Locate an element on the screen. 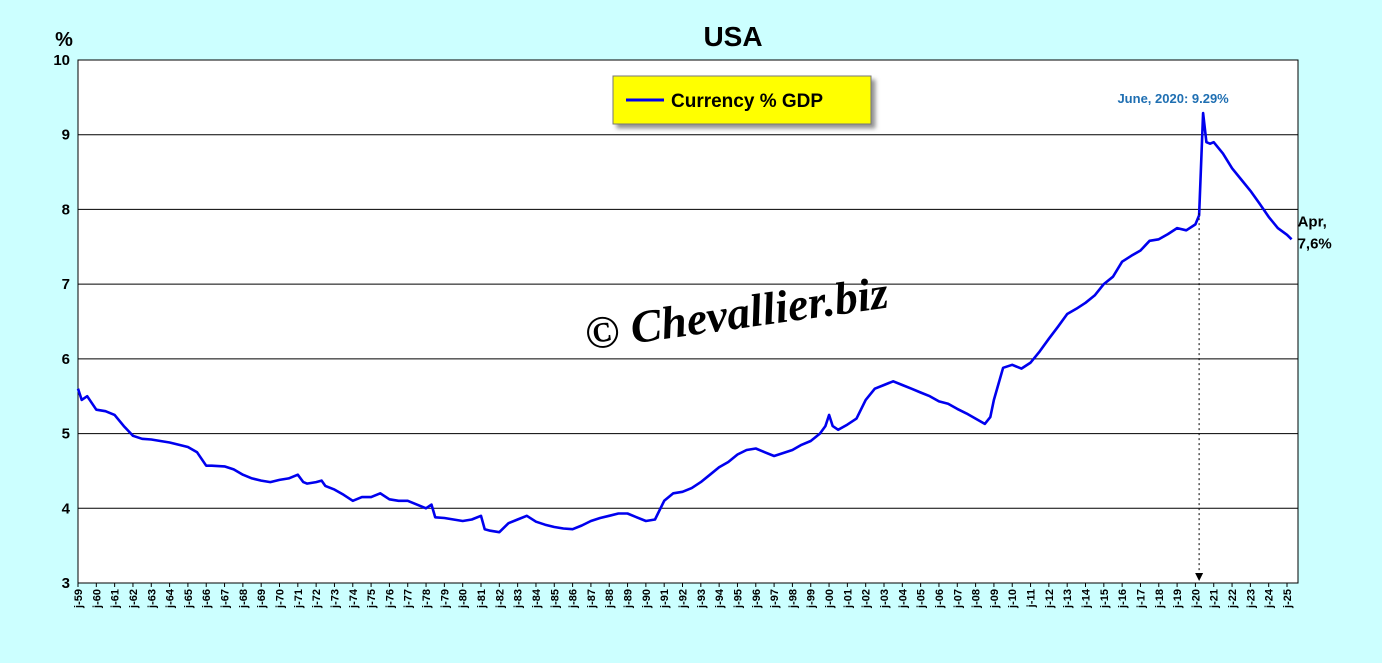 The height and width of the screenshot is (663, 1382). x-tick-label: j-76 is located at coordinates (390, 599).